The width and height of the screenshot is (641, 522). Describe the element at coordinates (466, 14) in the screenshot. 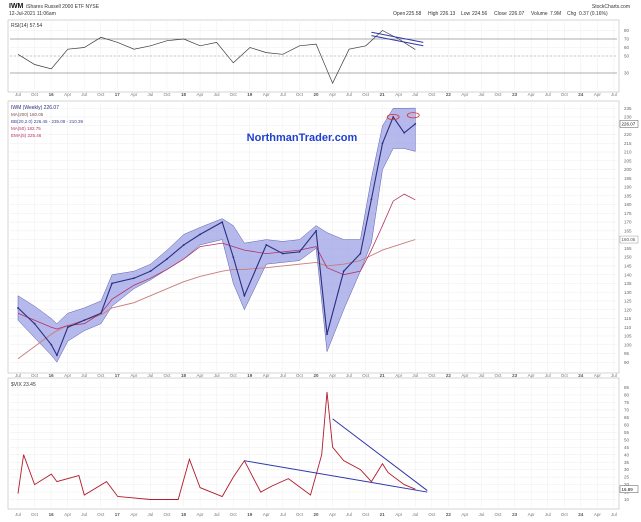

I see `svg-text: Low` at that location.